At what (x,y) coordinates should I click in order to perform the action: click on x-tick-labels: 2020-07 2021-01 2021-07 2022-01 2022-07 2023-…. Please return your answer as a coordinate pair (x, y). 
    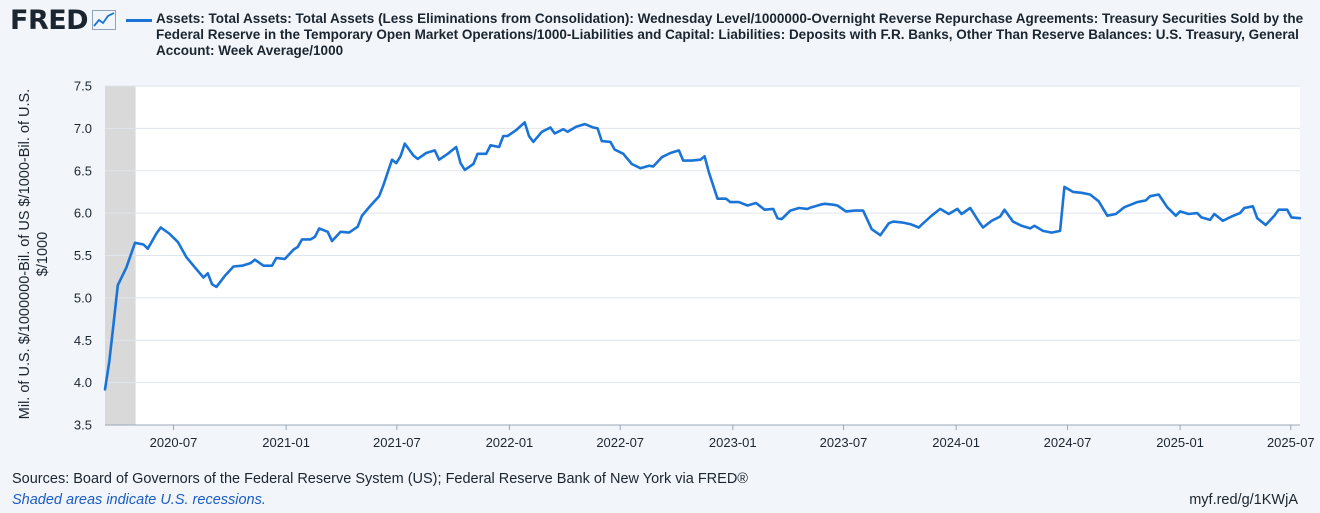
    Looking at the image, I should click on (732, 437).